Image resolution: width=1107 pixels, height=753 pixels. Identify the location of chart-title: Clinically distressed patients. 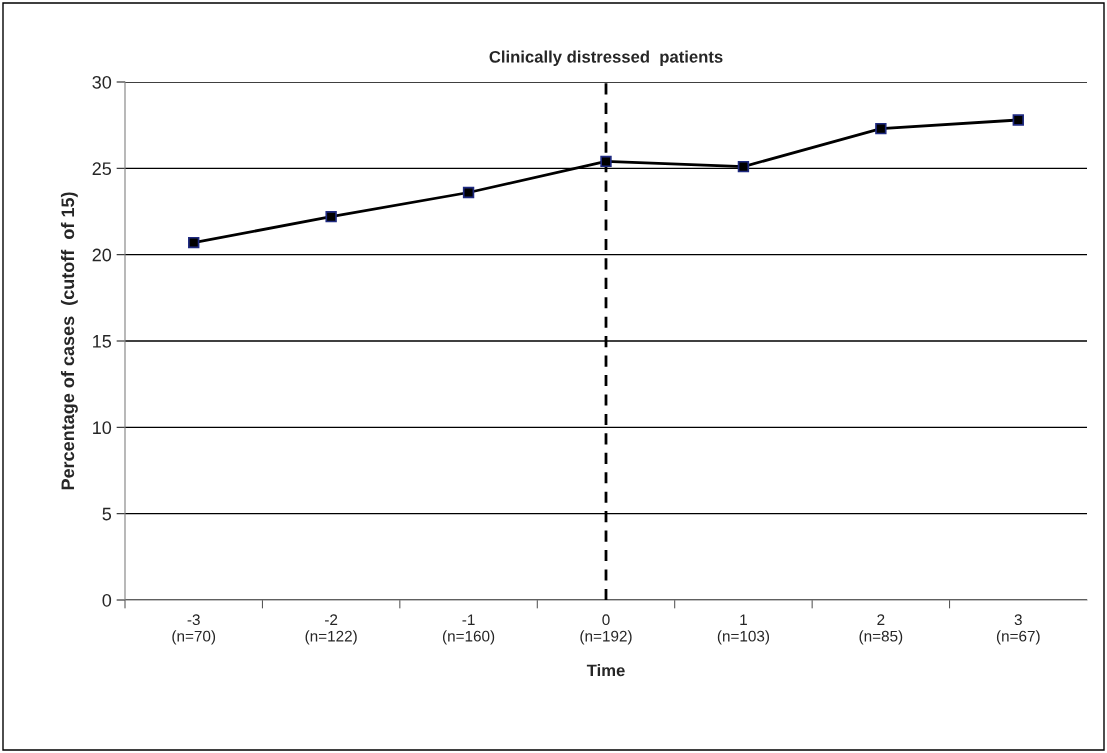
(606, 58).